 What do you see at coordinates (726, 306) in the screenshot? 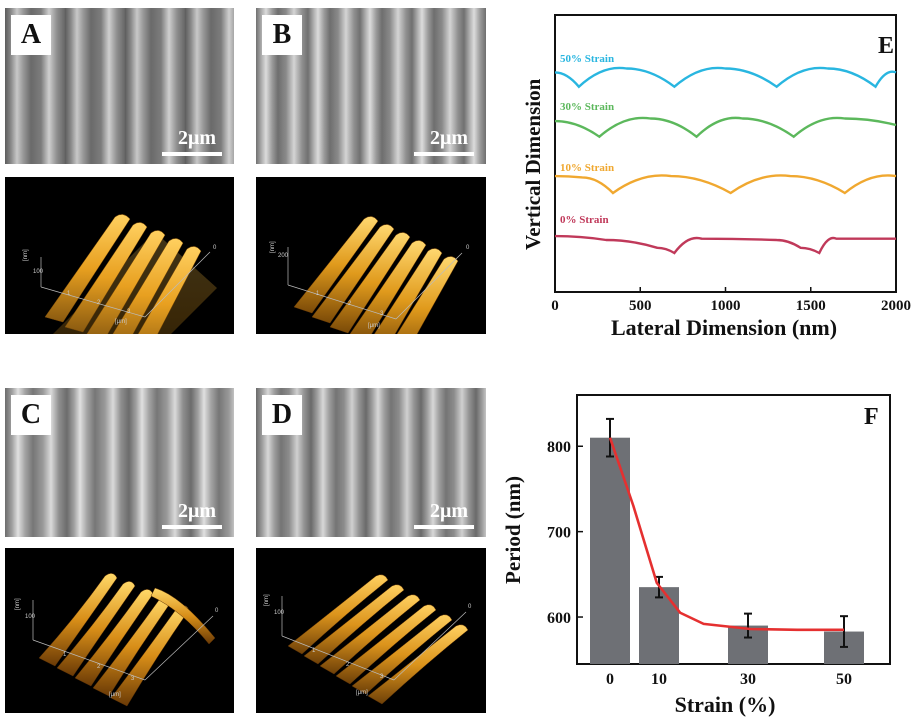
I see `chart-e-xtick-label: 1000` at bounding box center [726, 306].